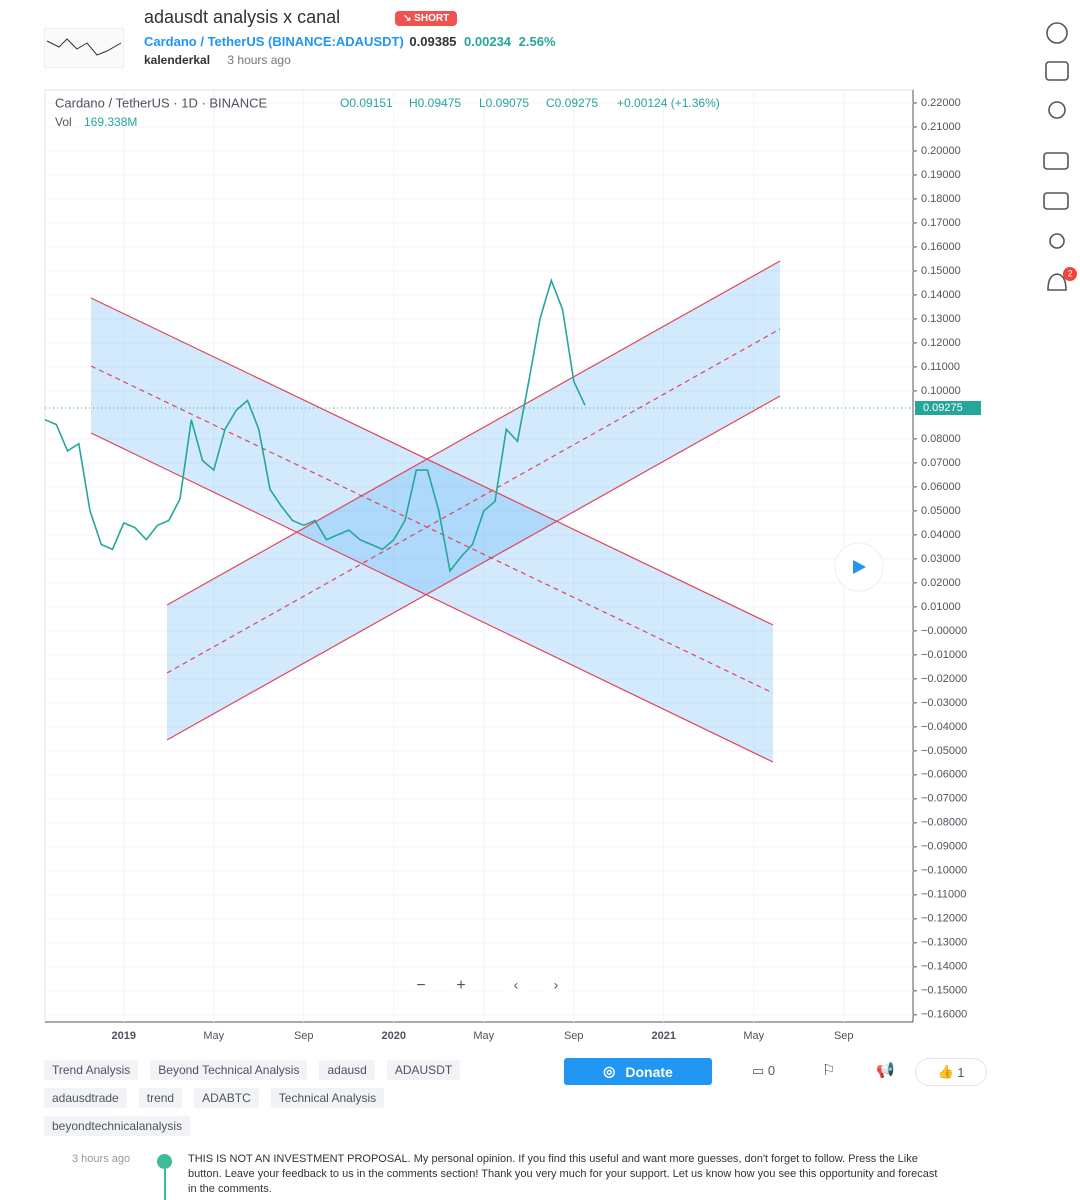  I want to click on tag: ADABTC, so click(226, 1098).